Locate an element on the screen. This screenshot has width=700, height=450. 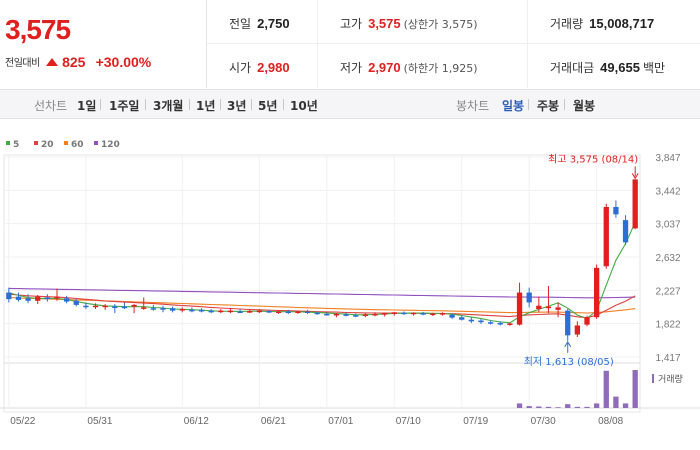
tab-weekly: 주봉 is located at coordinates (548, 106).